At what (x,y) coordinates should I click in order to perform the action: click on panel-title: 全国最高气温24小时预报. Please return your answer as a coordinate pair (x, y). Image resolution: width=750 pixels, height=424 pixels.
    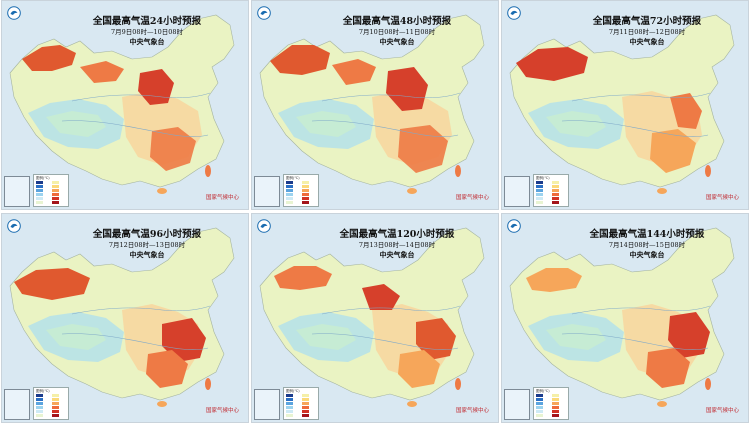
    Looking at the image, I should click on (147, 21).